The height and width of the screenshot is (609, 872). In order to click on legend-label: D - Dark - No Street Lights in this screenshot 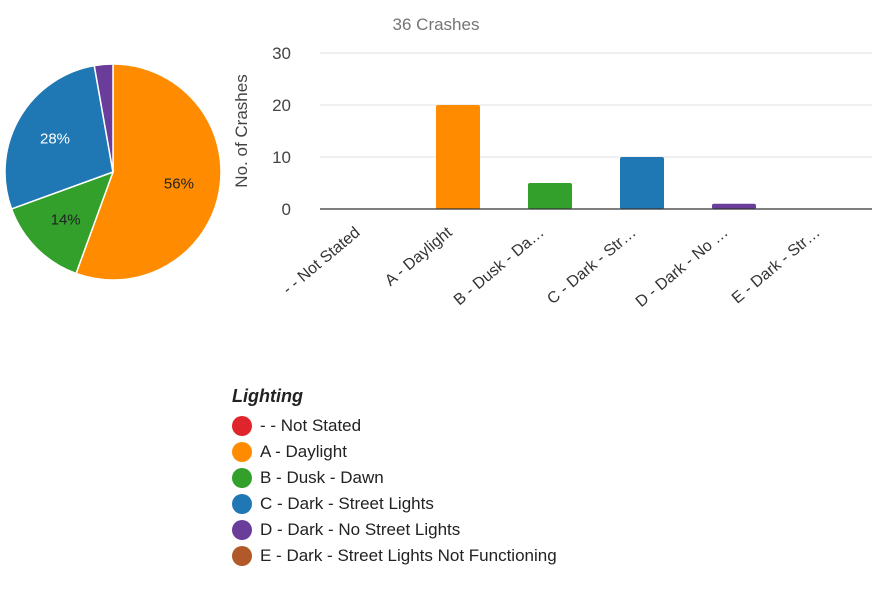, I will do `click(360, 529)`.